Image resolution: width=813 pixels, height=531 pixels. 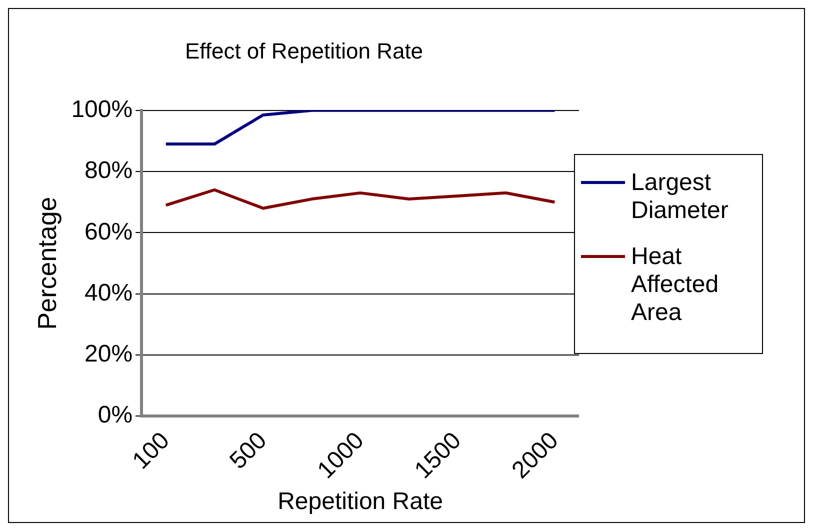 I want to click on x-axis-title: Repetition Rate, so click(x=361, y=502).